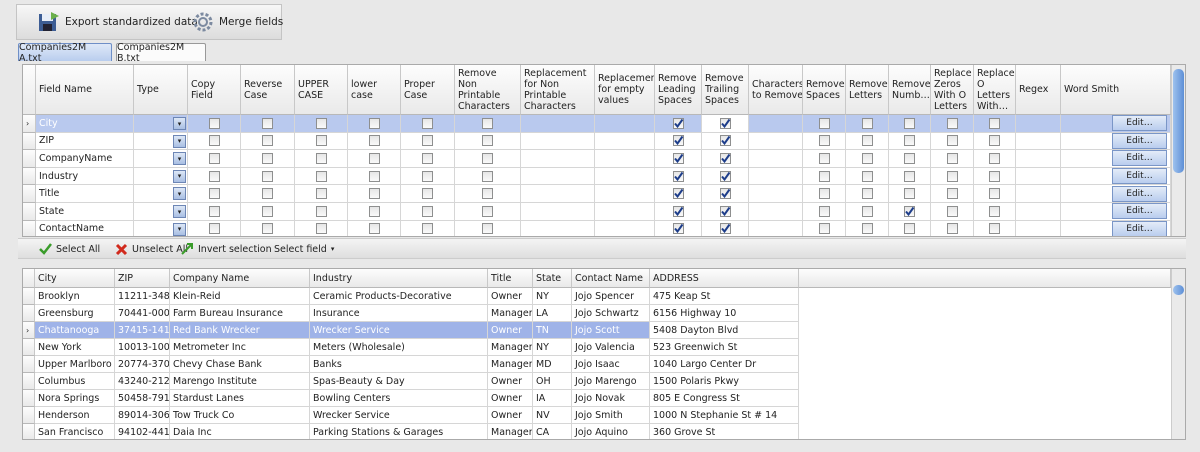 The image size is (1200, 452). I want to click on column-header: Replacement for empty values, so click(625, 90).